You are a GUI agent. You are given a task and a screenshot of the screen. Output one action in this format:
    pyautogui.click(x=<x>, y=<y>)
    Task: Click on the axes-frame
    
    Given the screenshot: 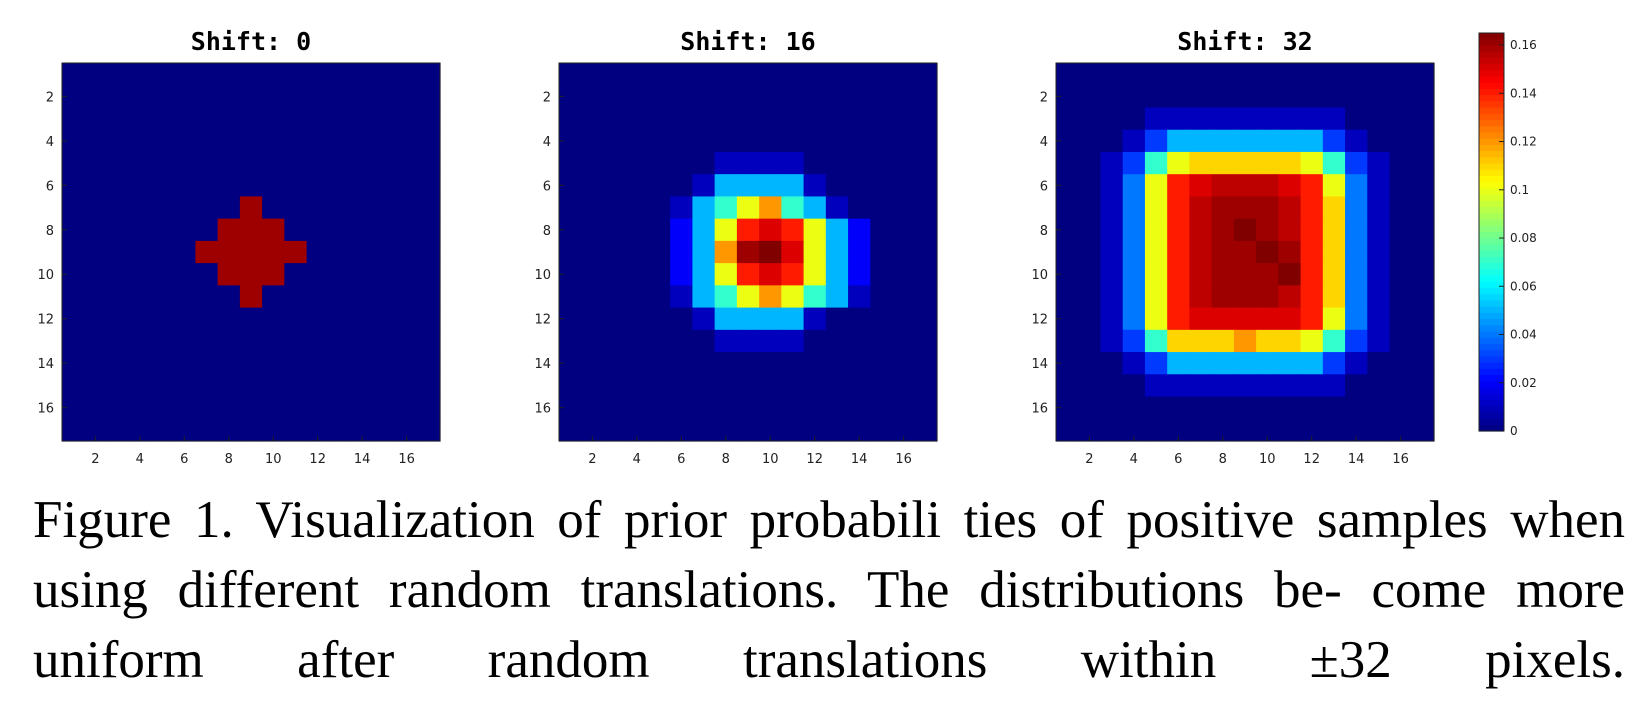 What is the action you would take?
    pyautogui.click(x=251, y=252)
    